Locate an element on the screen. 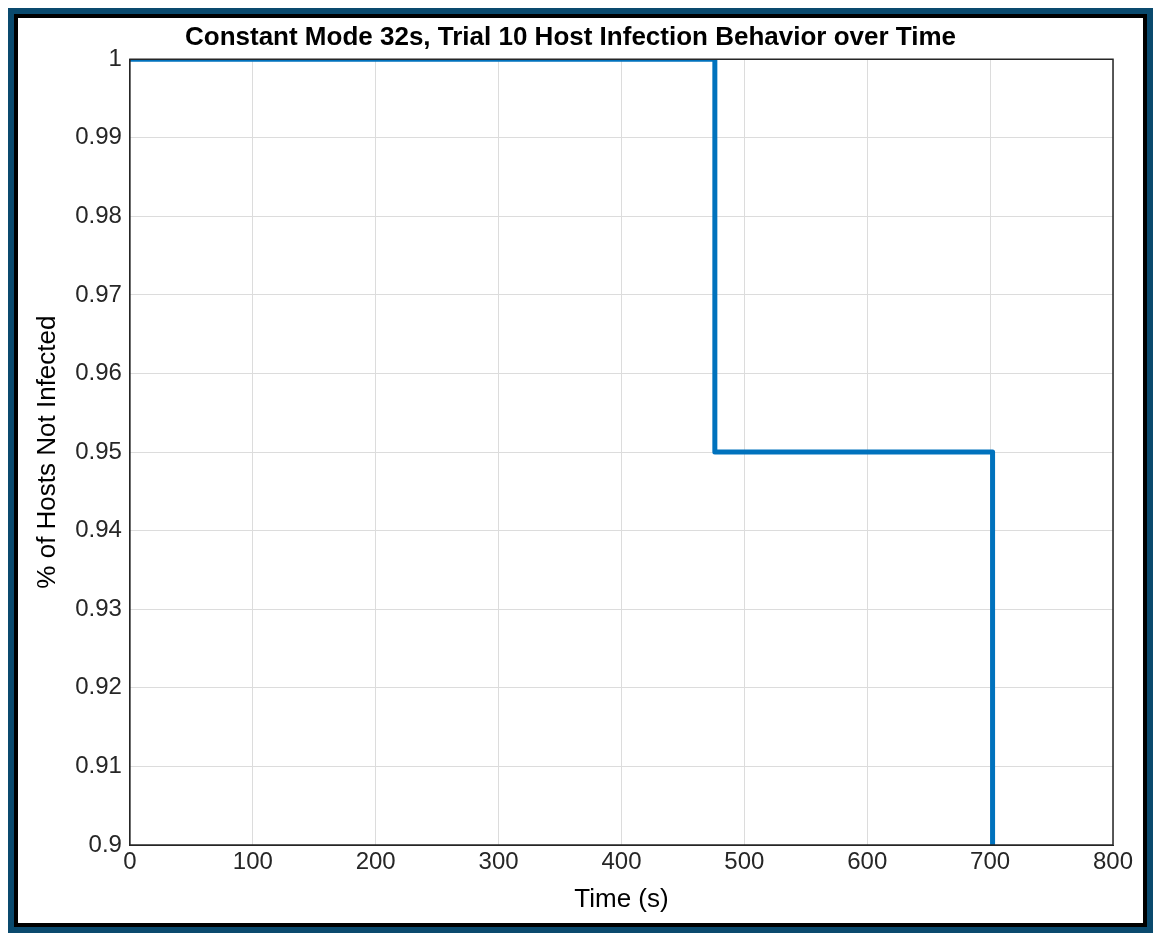 This screenshot has width=1161, height=941. y-tick-label: 0.96 is located at coordinates (98, 372).